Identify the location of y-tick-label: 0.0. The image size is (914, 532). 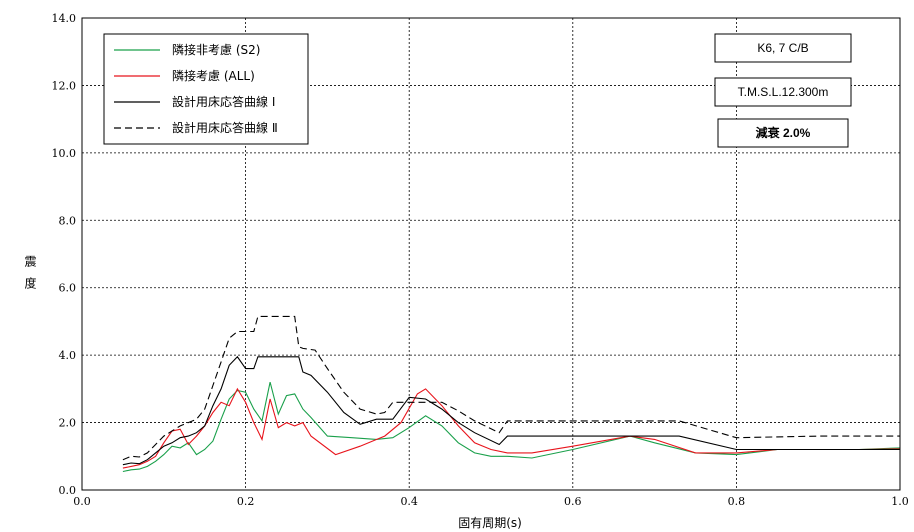
(68, 490).